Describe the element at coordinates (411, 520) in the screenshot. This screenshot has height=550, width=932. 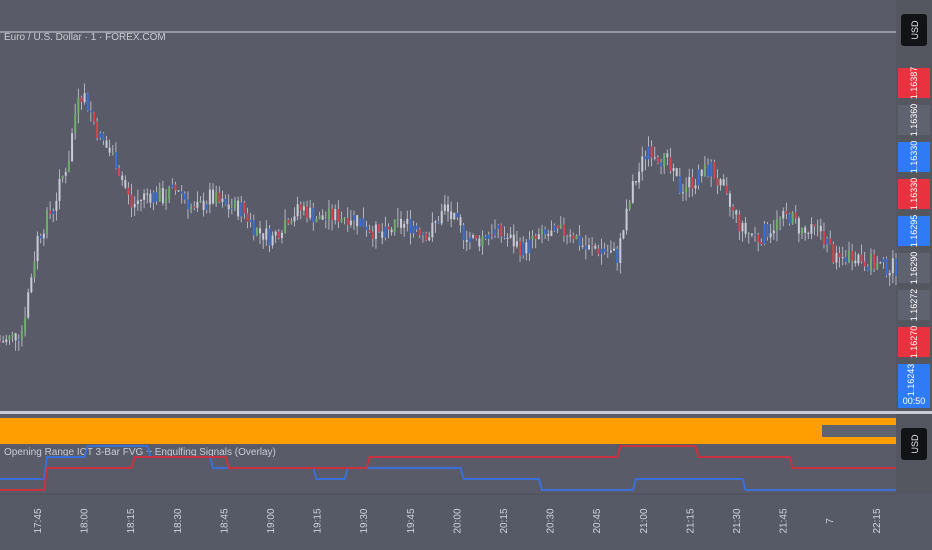
I see `time-tick-label: 19:45` at that location.